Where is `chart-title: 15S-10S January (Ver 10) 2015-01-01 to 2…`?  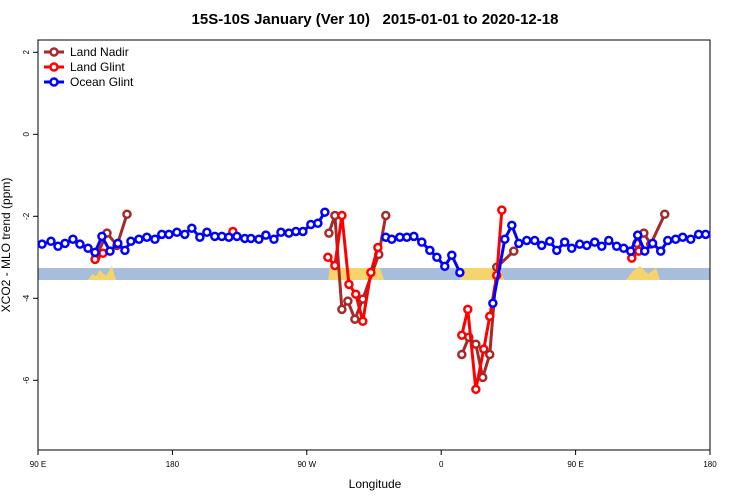 chart-title: 15S-10S January (Ver 10) 2015-01-01 to 2… is located at coordinates (375, 19).